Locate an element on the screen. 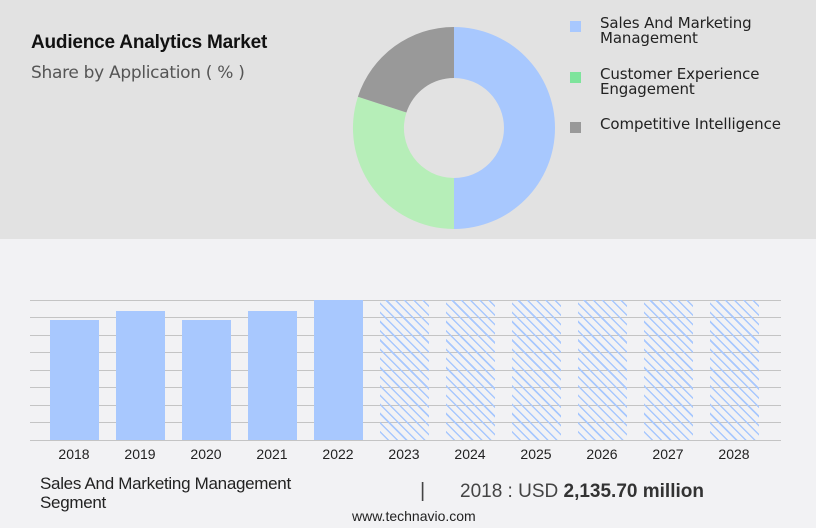 Image resolution: width=816 pixels, height=528 pixels. legend-swatch-gray is located at coordinates (575, 127).